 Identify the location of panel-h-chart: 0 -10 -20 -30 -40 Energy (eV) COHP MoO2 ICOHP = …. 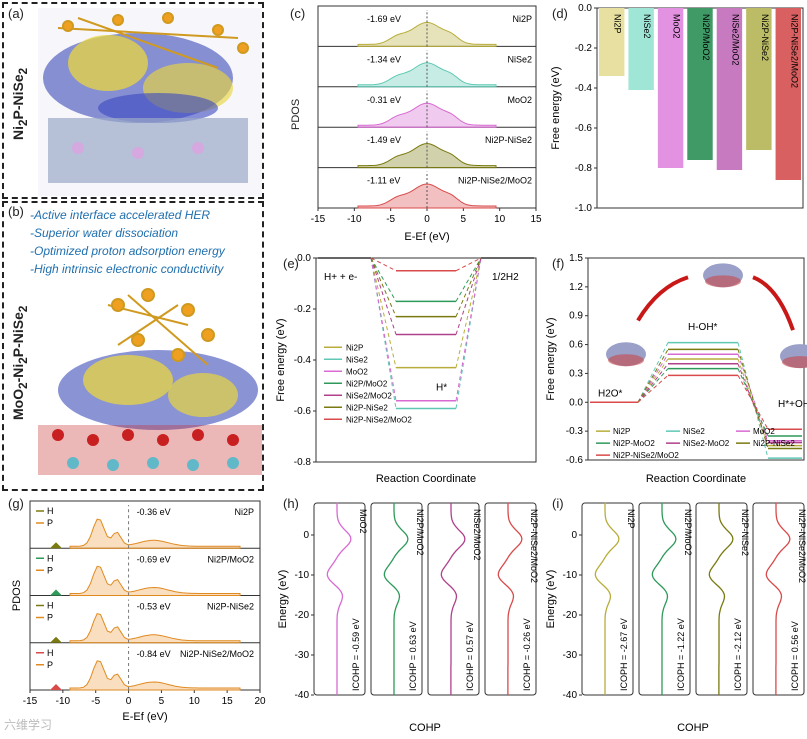
(408, 618).